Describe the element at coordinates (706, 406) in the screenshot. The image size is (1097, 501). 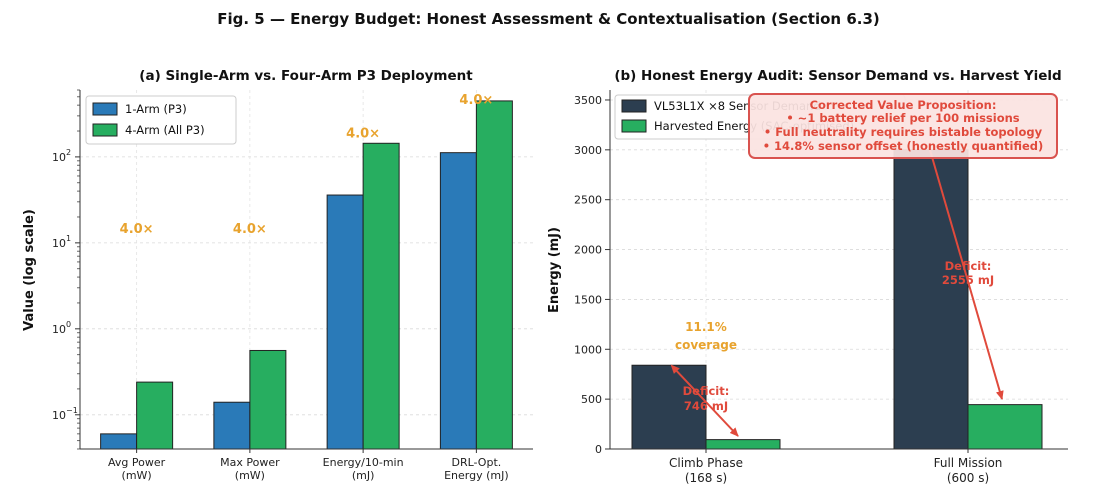
I see `deficit-climb-line-2: 746 mJ` at that location.